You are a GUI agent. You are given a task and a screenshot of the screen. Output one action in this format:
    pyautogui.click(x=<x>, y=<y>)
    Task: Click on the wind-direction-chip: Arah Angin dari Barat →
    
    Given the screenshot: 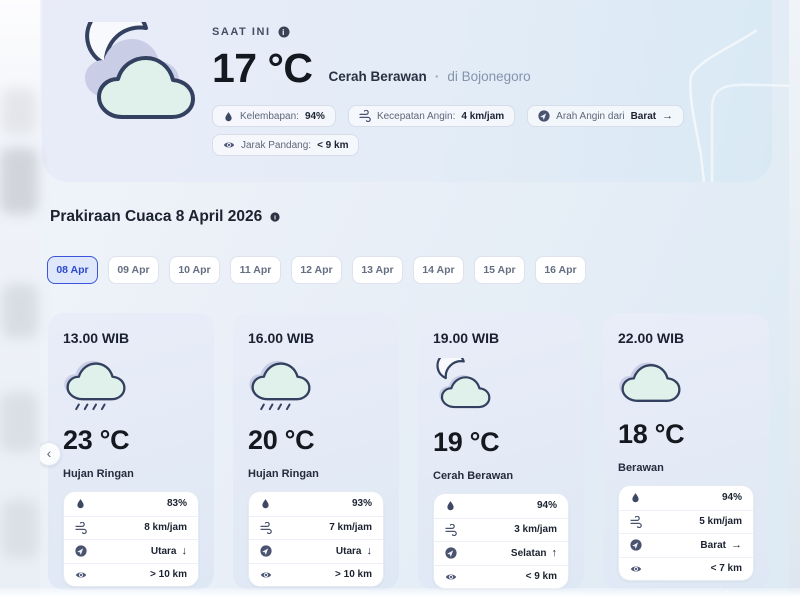 What is the action you would take?
    pyautogui.click(x=606, y=116)
    